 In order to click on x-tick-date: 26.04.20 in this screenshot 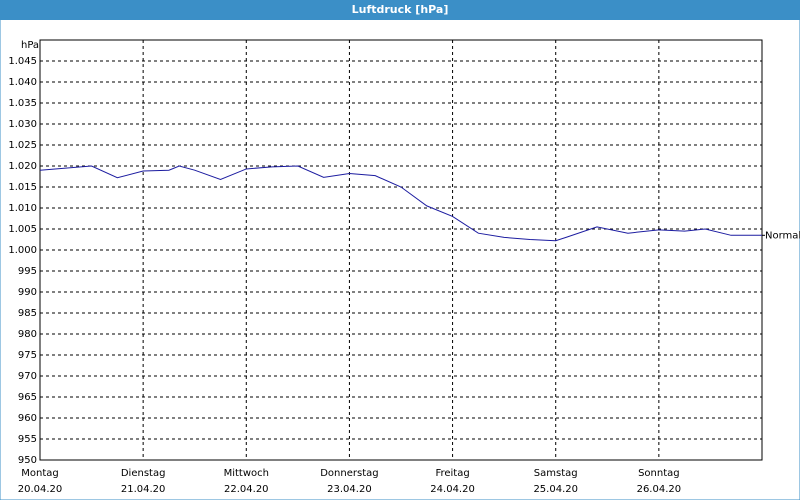, I will do `click(659, 489)`.